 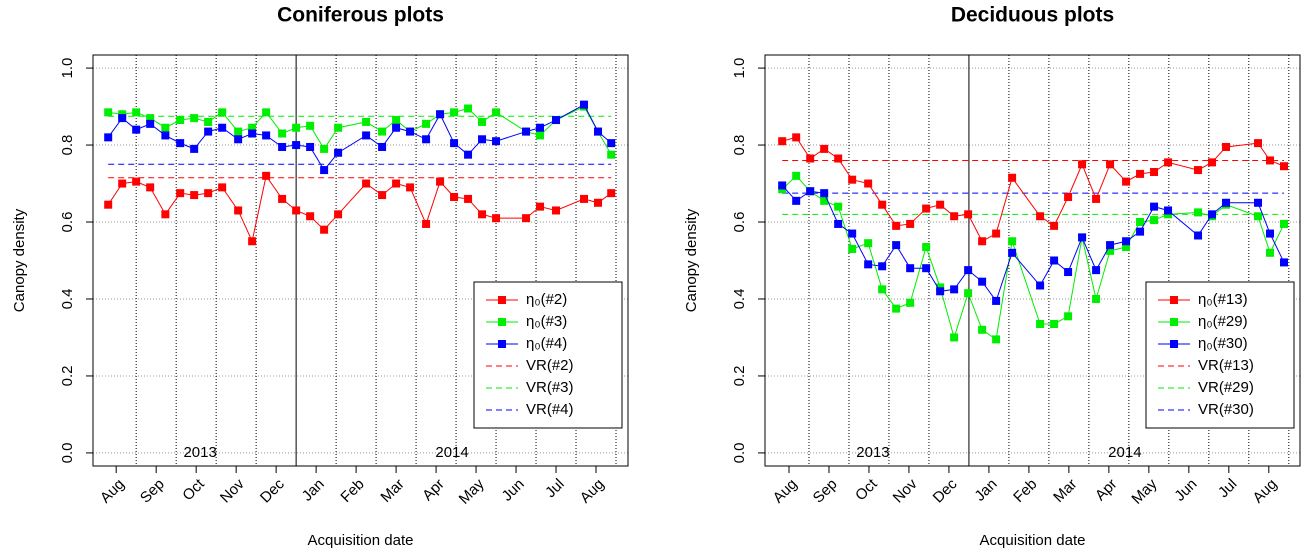 I want to click on x-tick-label: Jul, so click(x=555, y=489).